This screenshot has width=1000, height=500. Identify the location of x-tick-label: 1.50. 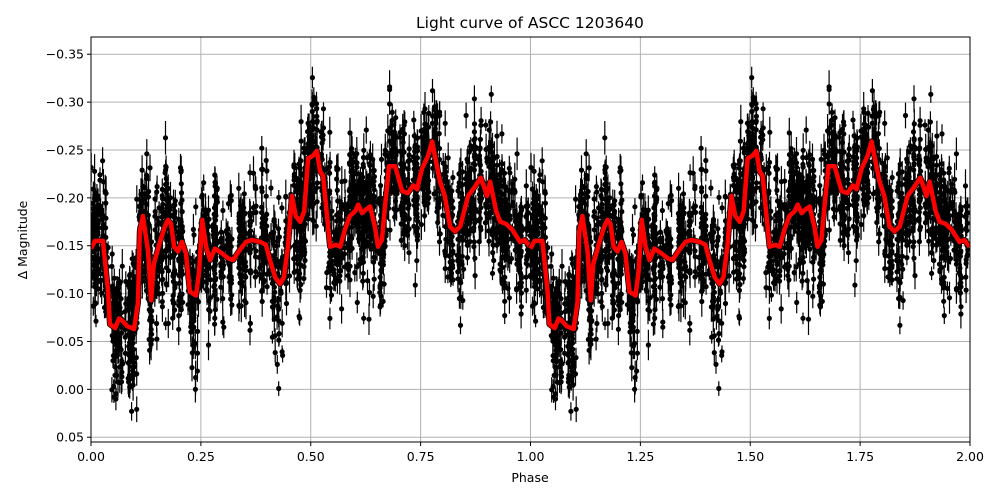
(750, 456).